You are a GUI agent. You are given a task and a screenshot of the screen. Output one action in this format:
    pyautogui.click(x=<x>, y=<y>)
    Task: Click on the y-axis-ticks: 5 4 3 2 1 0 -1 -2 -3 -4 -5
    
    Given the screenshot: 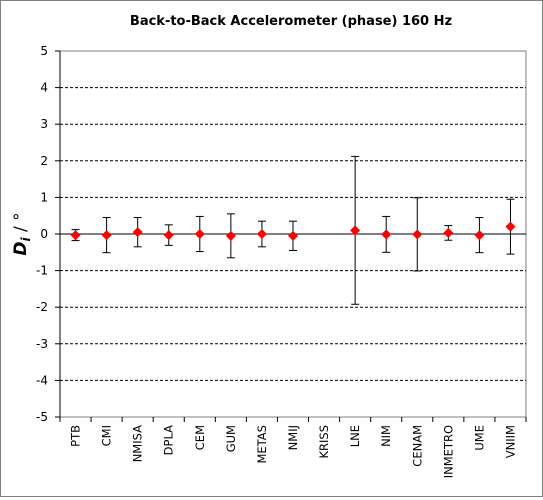 What is the action you would take?
    pyautogui.click(x=48, y=234)
    